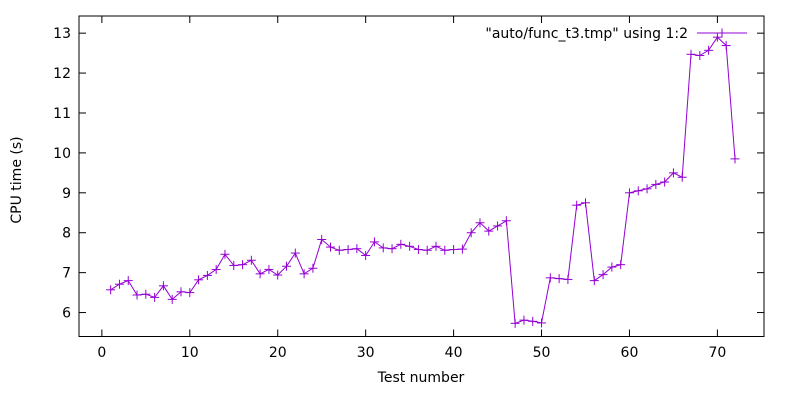  What do you see at coordinates (17, 179) in the screenshot?
I see `y-axis-title: CPU time (s)` at bounding box center [17, 179].